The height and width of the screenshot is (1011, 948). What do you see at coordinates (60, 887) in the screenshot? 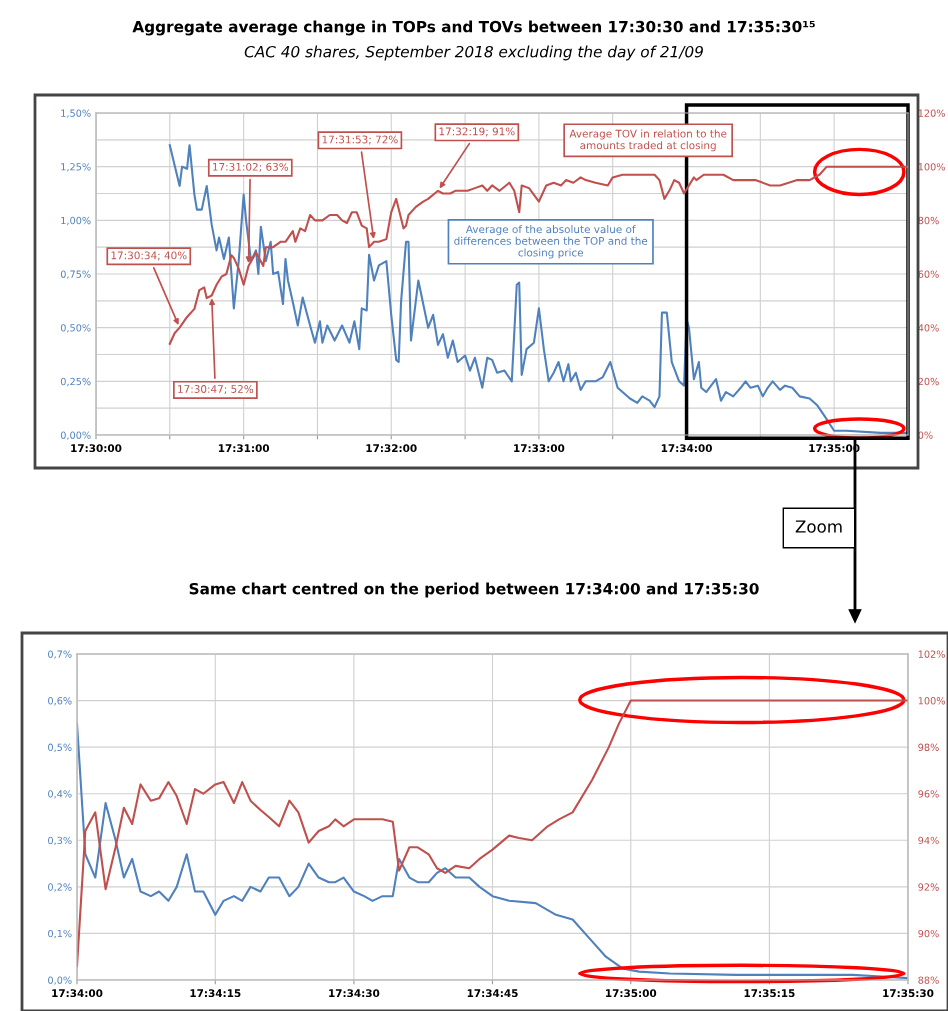
I see `y-tick-label: 0,2%` at bounding box center [60, 887].